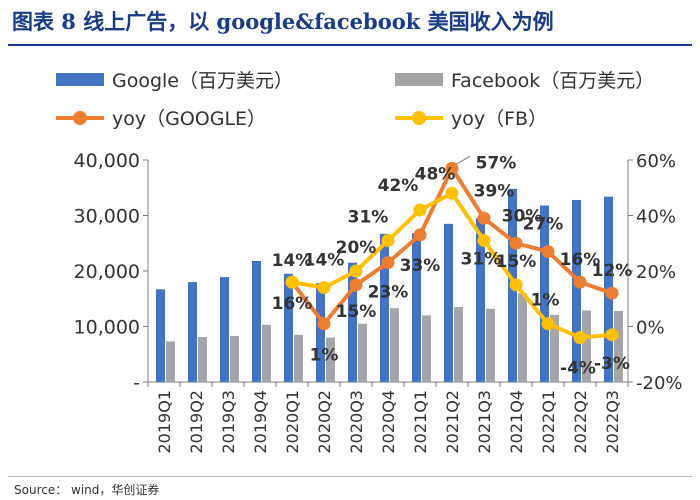 The height and width of the screenshot is (500, 700). I want to click on google-yoy-label: 27%, so click(543, 225).